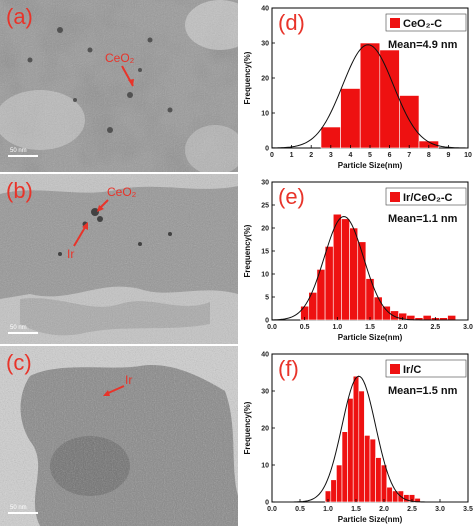  What do you see at coordinates (448, 155) in the screenshot?
I see `x-tick-label: 9` at bounding box center [448, 155].